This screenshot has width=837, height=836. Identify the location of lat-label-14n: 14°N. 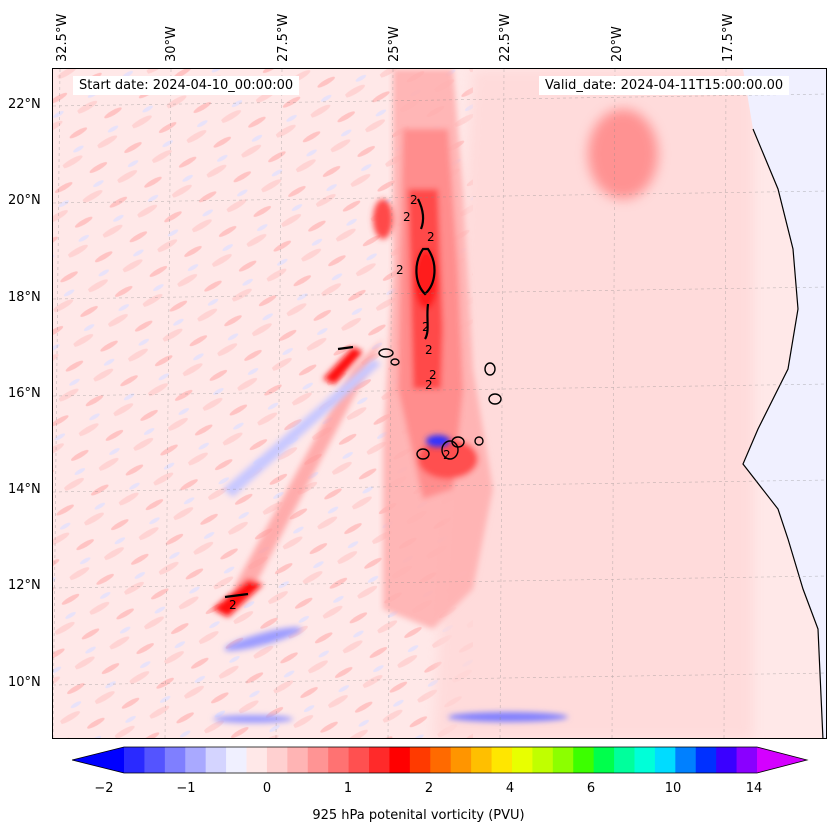
(24, 489).